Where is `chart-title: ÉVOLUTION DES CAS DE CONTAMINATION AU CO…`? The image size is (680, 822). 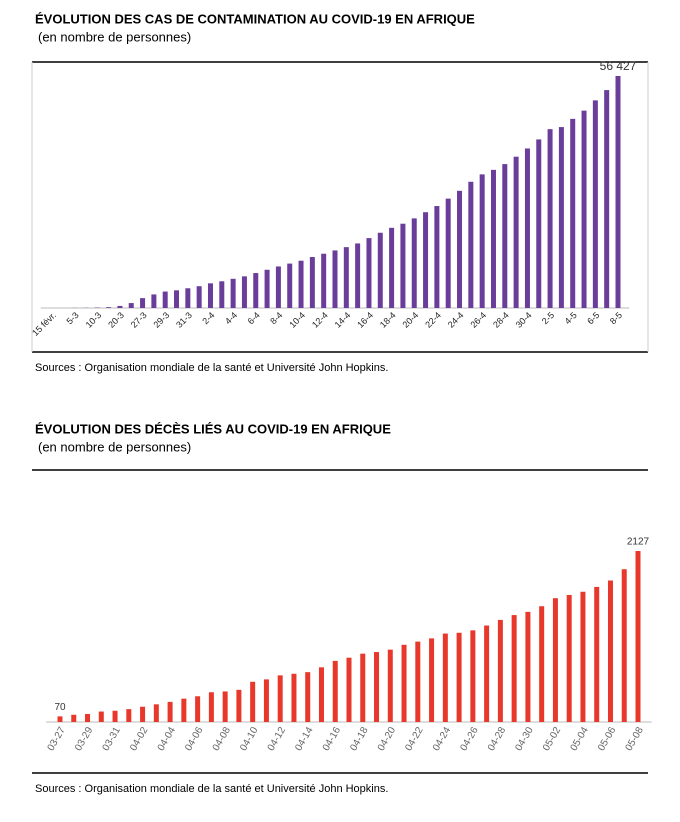 chart-title: ÉVOLUTION DES CAS DE CONTAMINATION AU CO… is located at coordinates (255, 18).